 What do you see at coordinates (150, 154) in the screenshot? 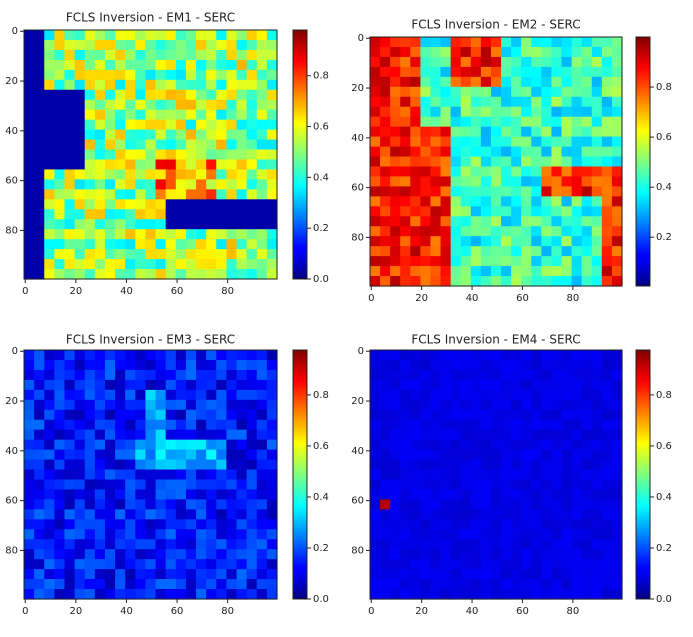
I see `axes-frame` at bounding box center [150, 154].